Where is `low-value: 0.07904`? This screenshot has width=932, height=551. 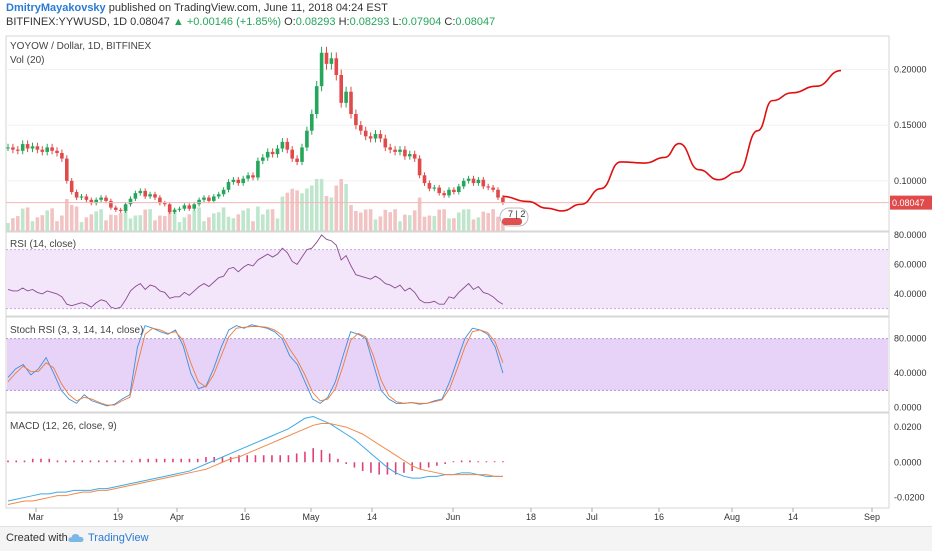 low-value: 0.07904 is located at coordinates (421, 22).